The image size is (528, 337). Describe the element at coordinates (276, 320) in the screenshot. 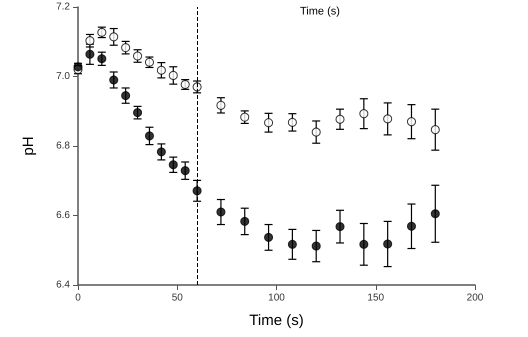

I see `x-axis-title: Time (s)` at that location.